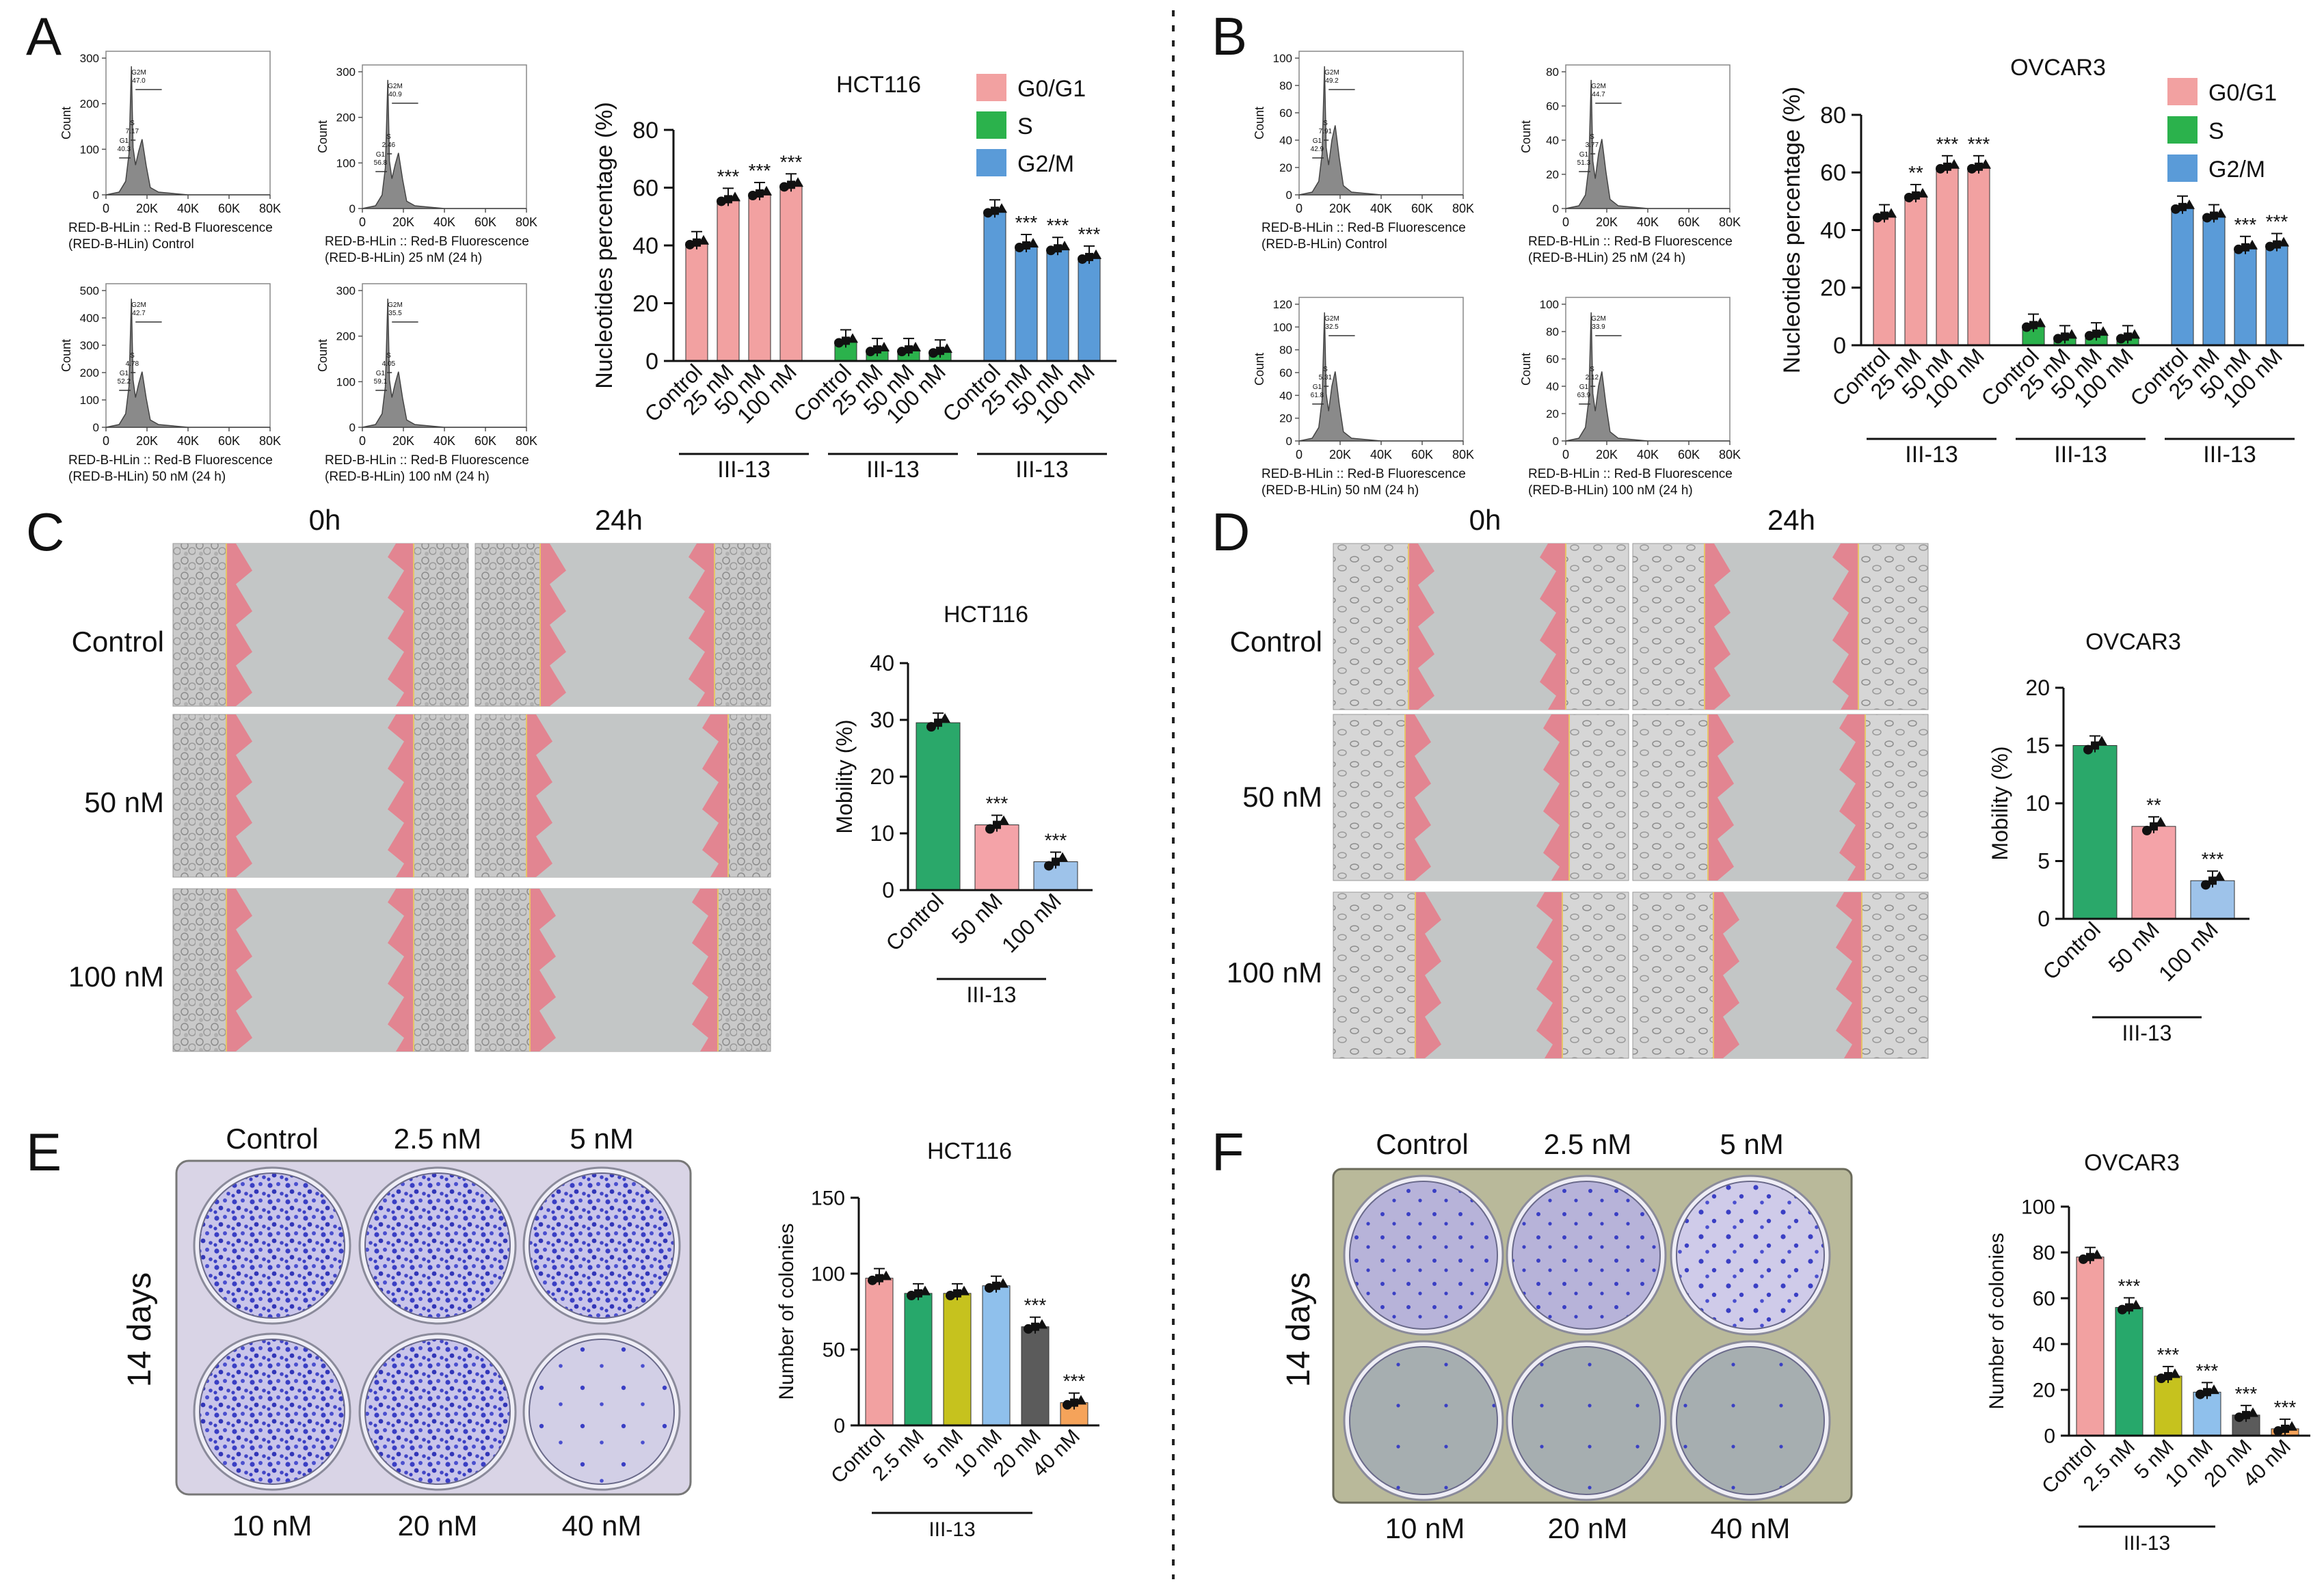  Describe the element at coordinates (2182, 168) in the screenshot. I see `legend-swatch-g2m` at that location.